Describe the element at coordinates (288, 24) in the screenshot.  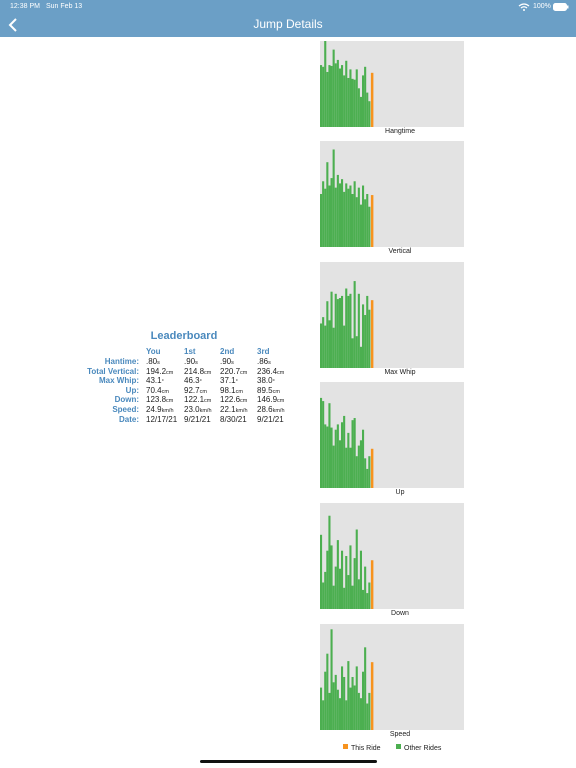
I see `nav-title: Jump Details` at that location.